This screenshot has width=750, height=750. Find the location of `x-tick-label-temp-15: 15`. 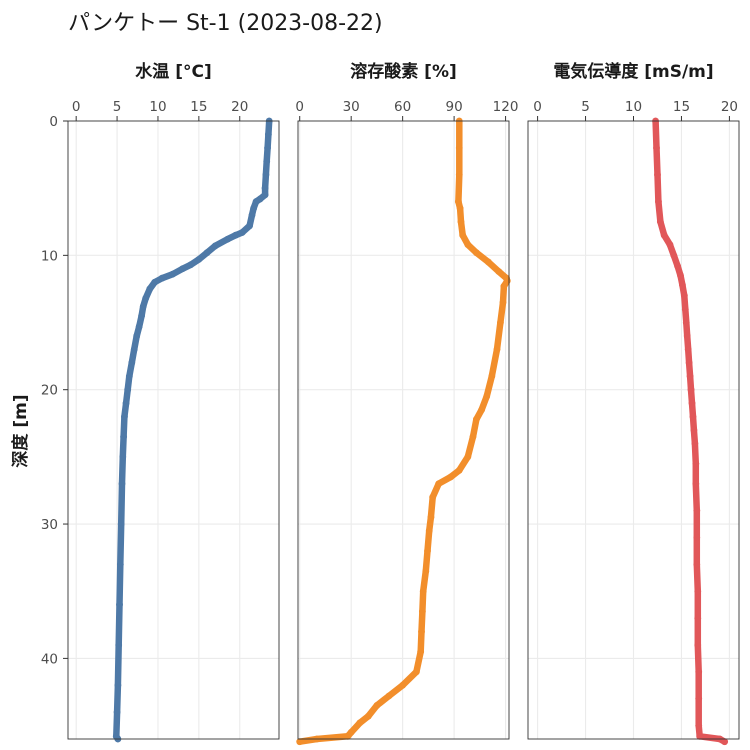

x-tick-label-temp-15: 15 is located at coordinates (198, 107).